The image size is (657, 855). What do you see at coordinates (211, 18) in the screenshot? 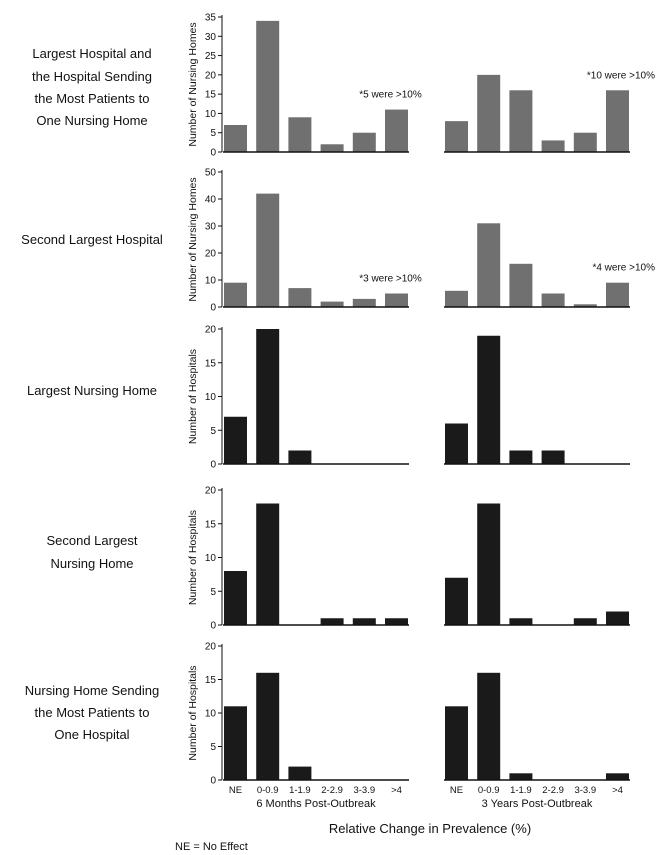
I see `y-tick-label: 35` at bounding box center [211, 18].